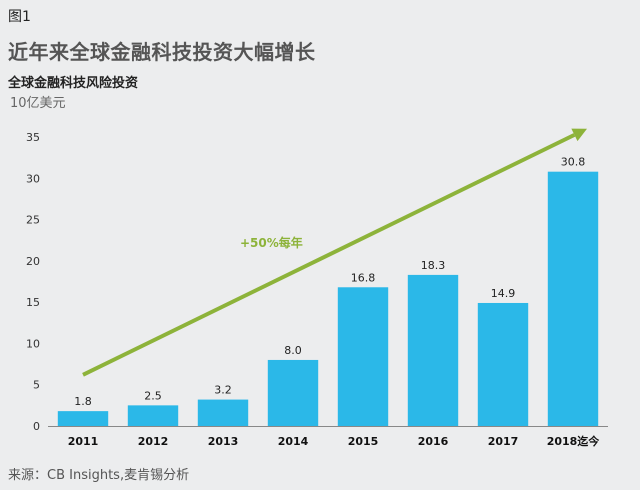 The width and height of the screenshot is (640, 490). What do you see at coordinates (19, 17) in the screenshot?
I see `figure-label: 图1` at bounding box center [19, 17].